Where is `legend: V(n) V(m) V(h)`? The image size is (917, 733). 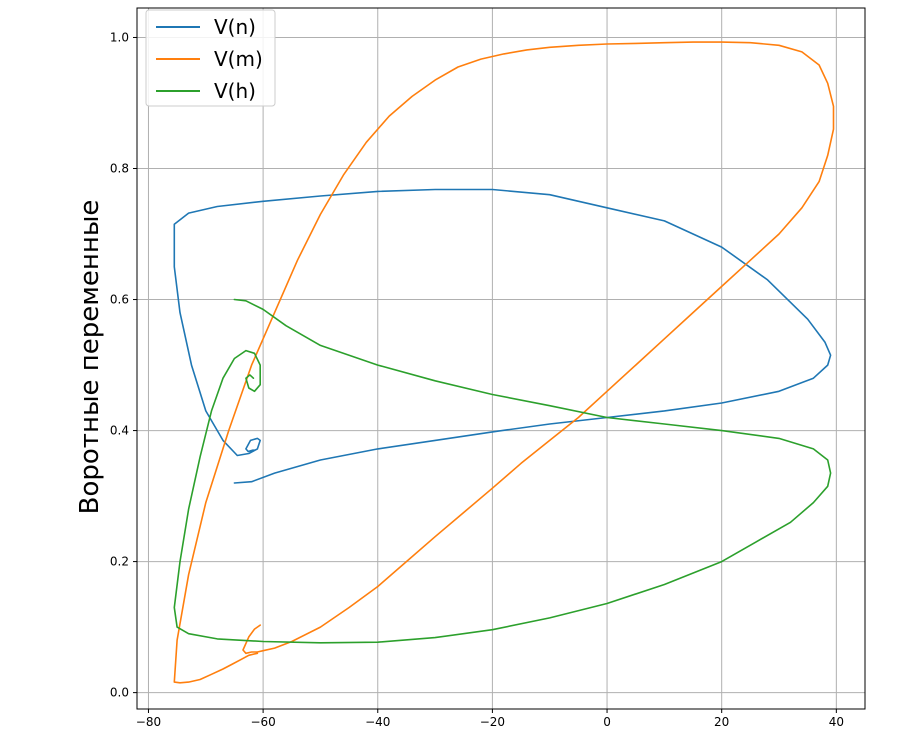
legend: V(n) V(m) V(h) is located at coordinates (210, 58).